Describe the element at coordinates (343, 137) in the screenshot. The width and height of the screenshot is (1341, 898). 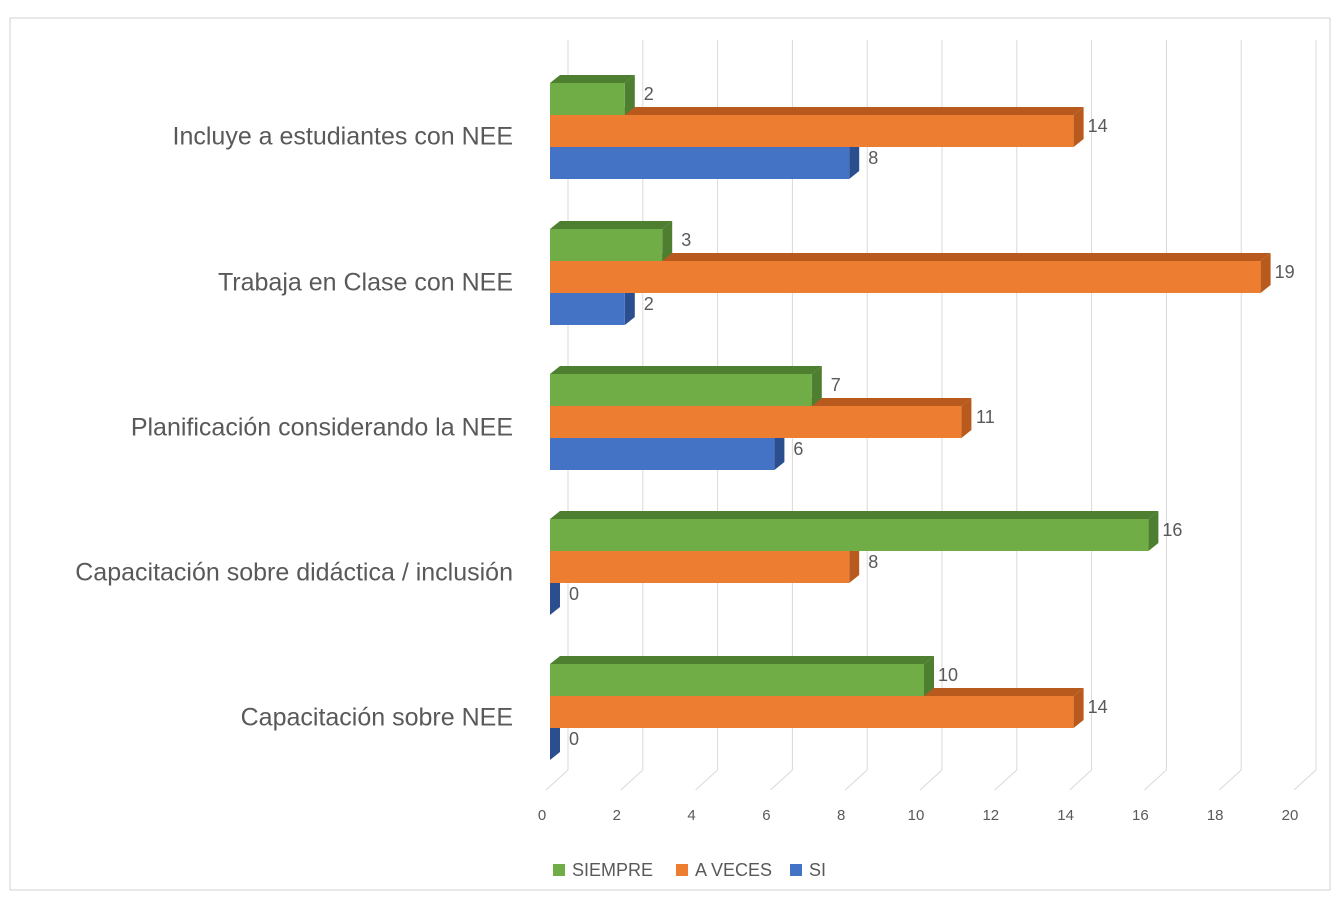
I see `category-label: Incluye a estudiantes con NEE` at that location.